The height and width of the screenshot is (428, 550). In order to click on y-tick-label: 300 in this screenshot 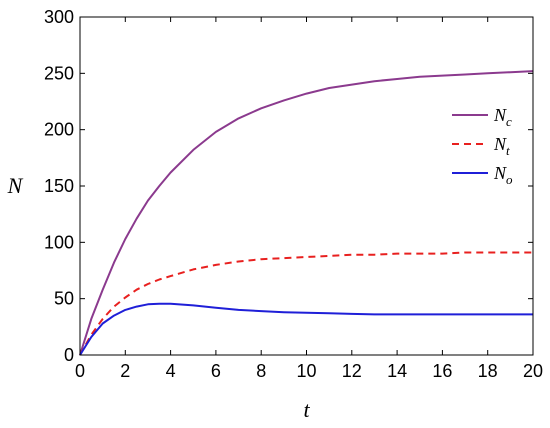, I will do `click(59, 17)`.